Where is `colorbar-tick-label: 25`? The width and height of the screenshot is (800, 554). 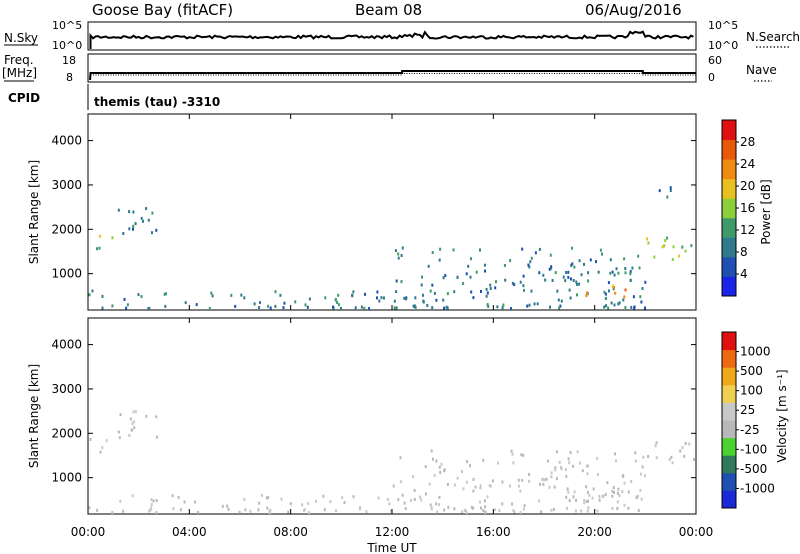 colorbar-tick-label: 25 is located at coordinates (747, 410).